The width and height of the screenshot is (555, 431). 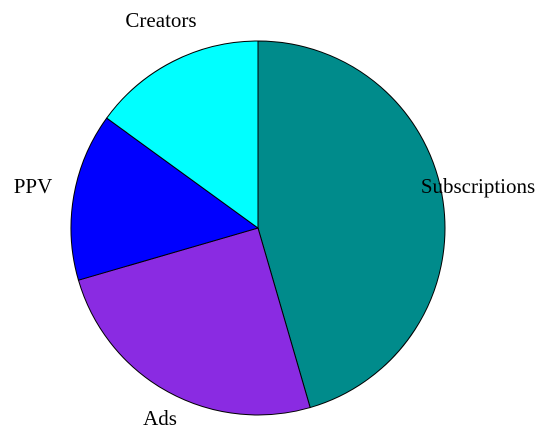 What do you see at coordinates (160, 418) in the screenshot?
I see `slice-label-ads: Ads` at bounding box center [160, 418].